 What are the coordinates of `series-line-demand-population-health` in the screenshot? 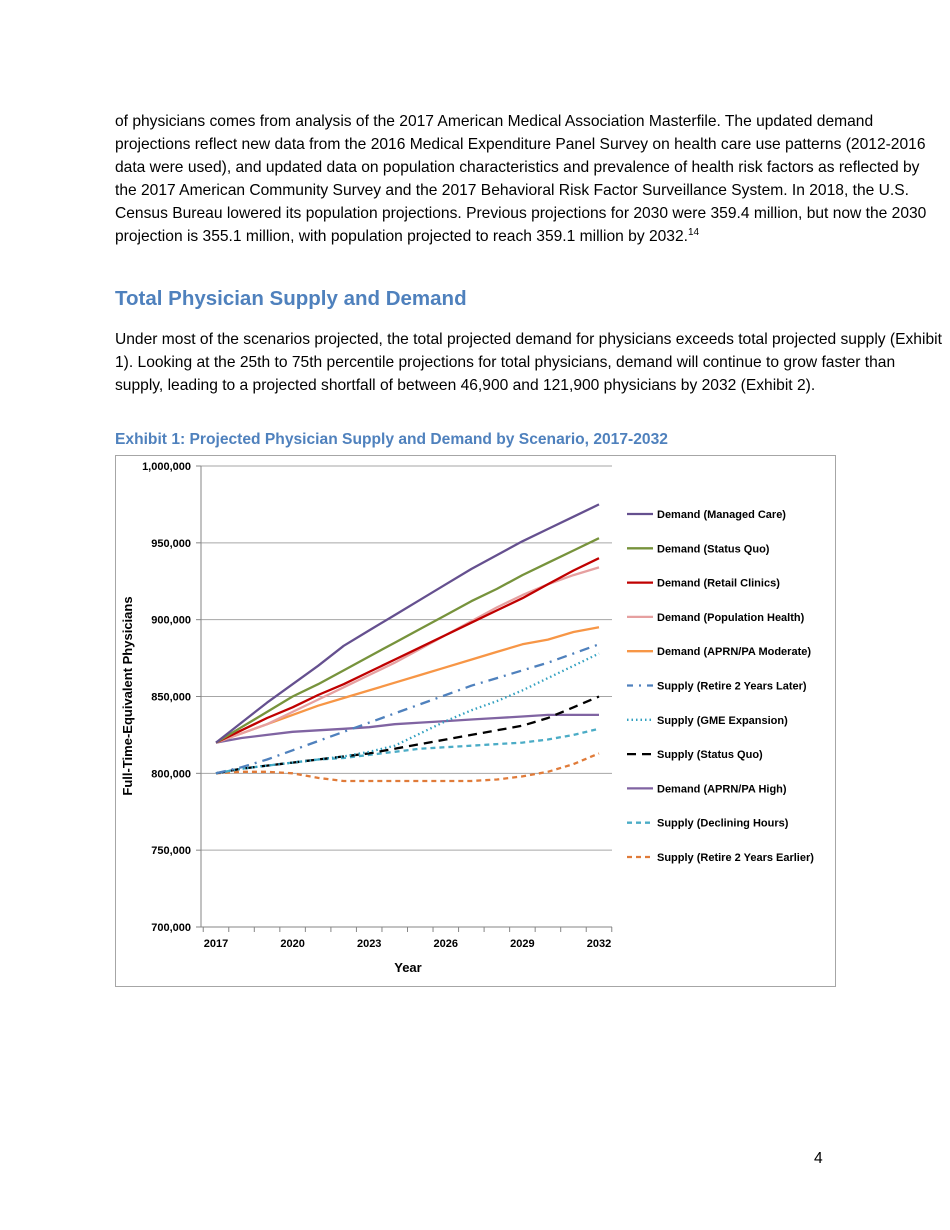 It's located at (407, 655).